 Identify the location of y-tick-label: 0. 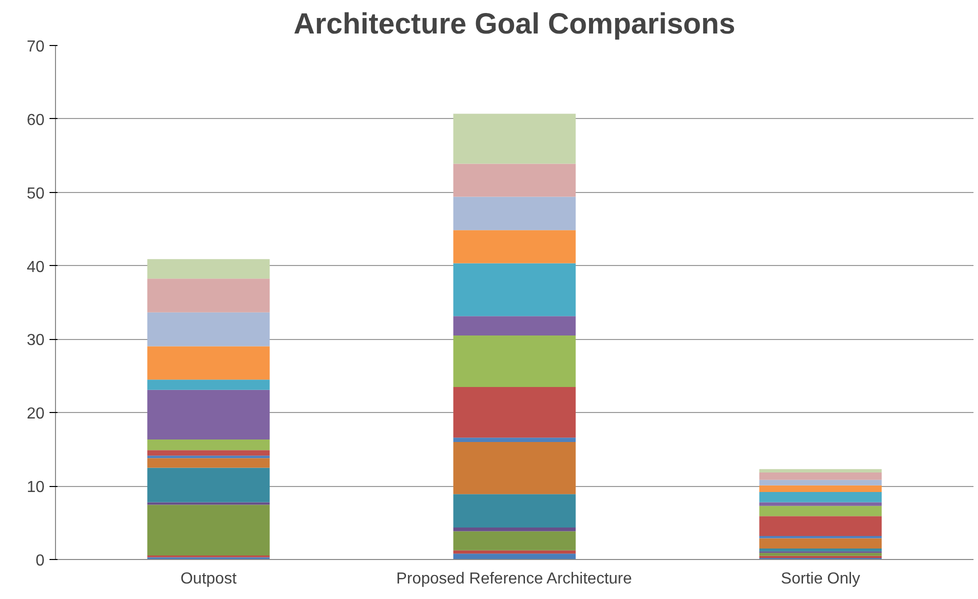
(40, 561).